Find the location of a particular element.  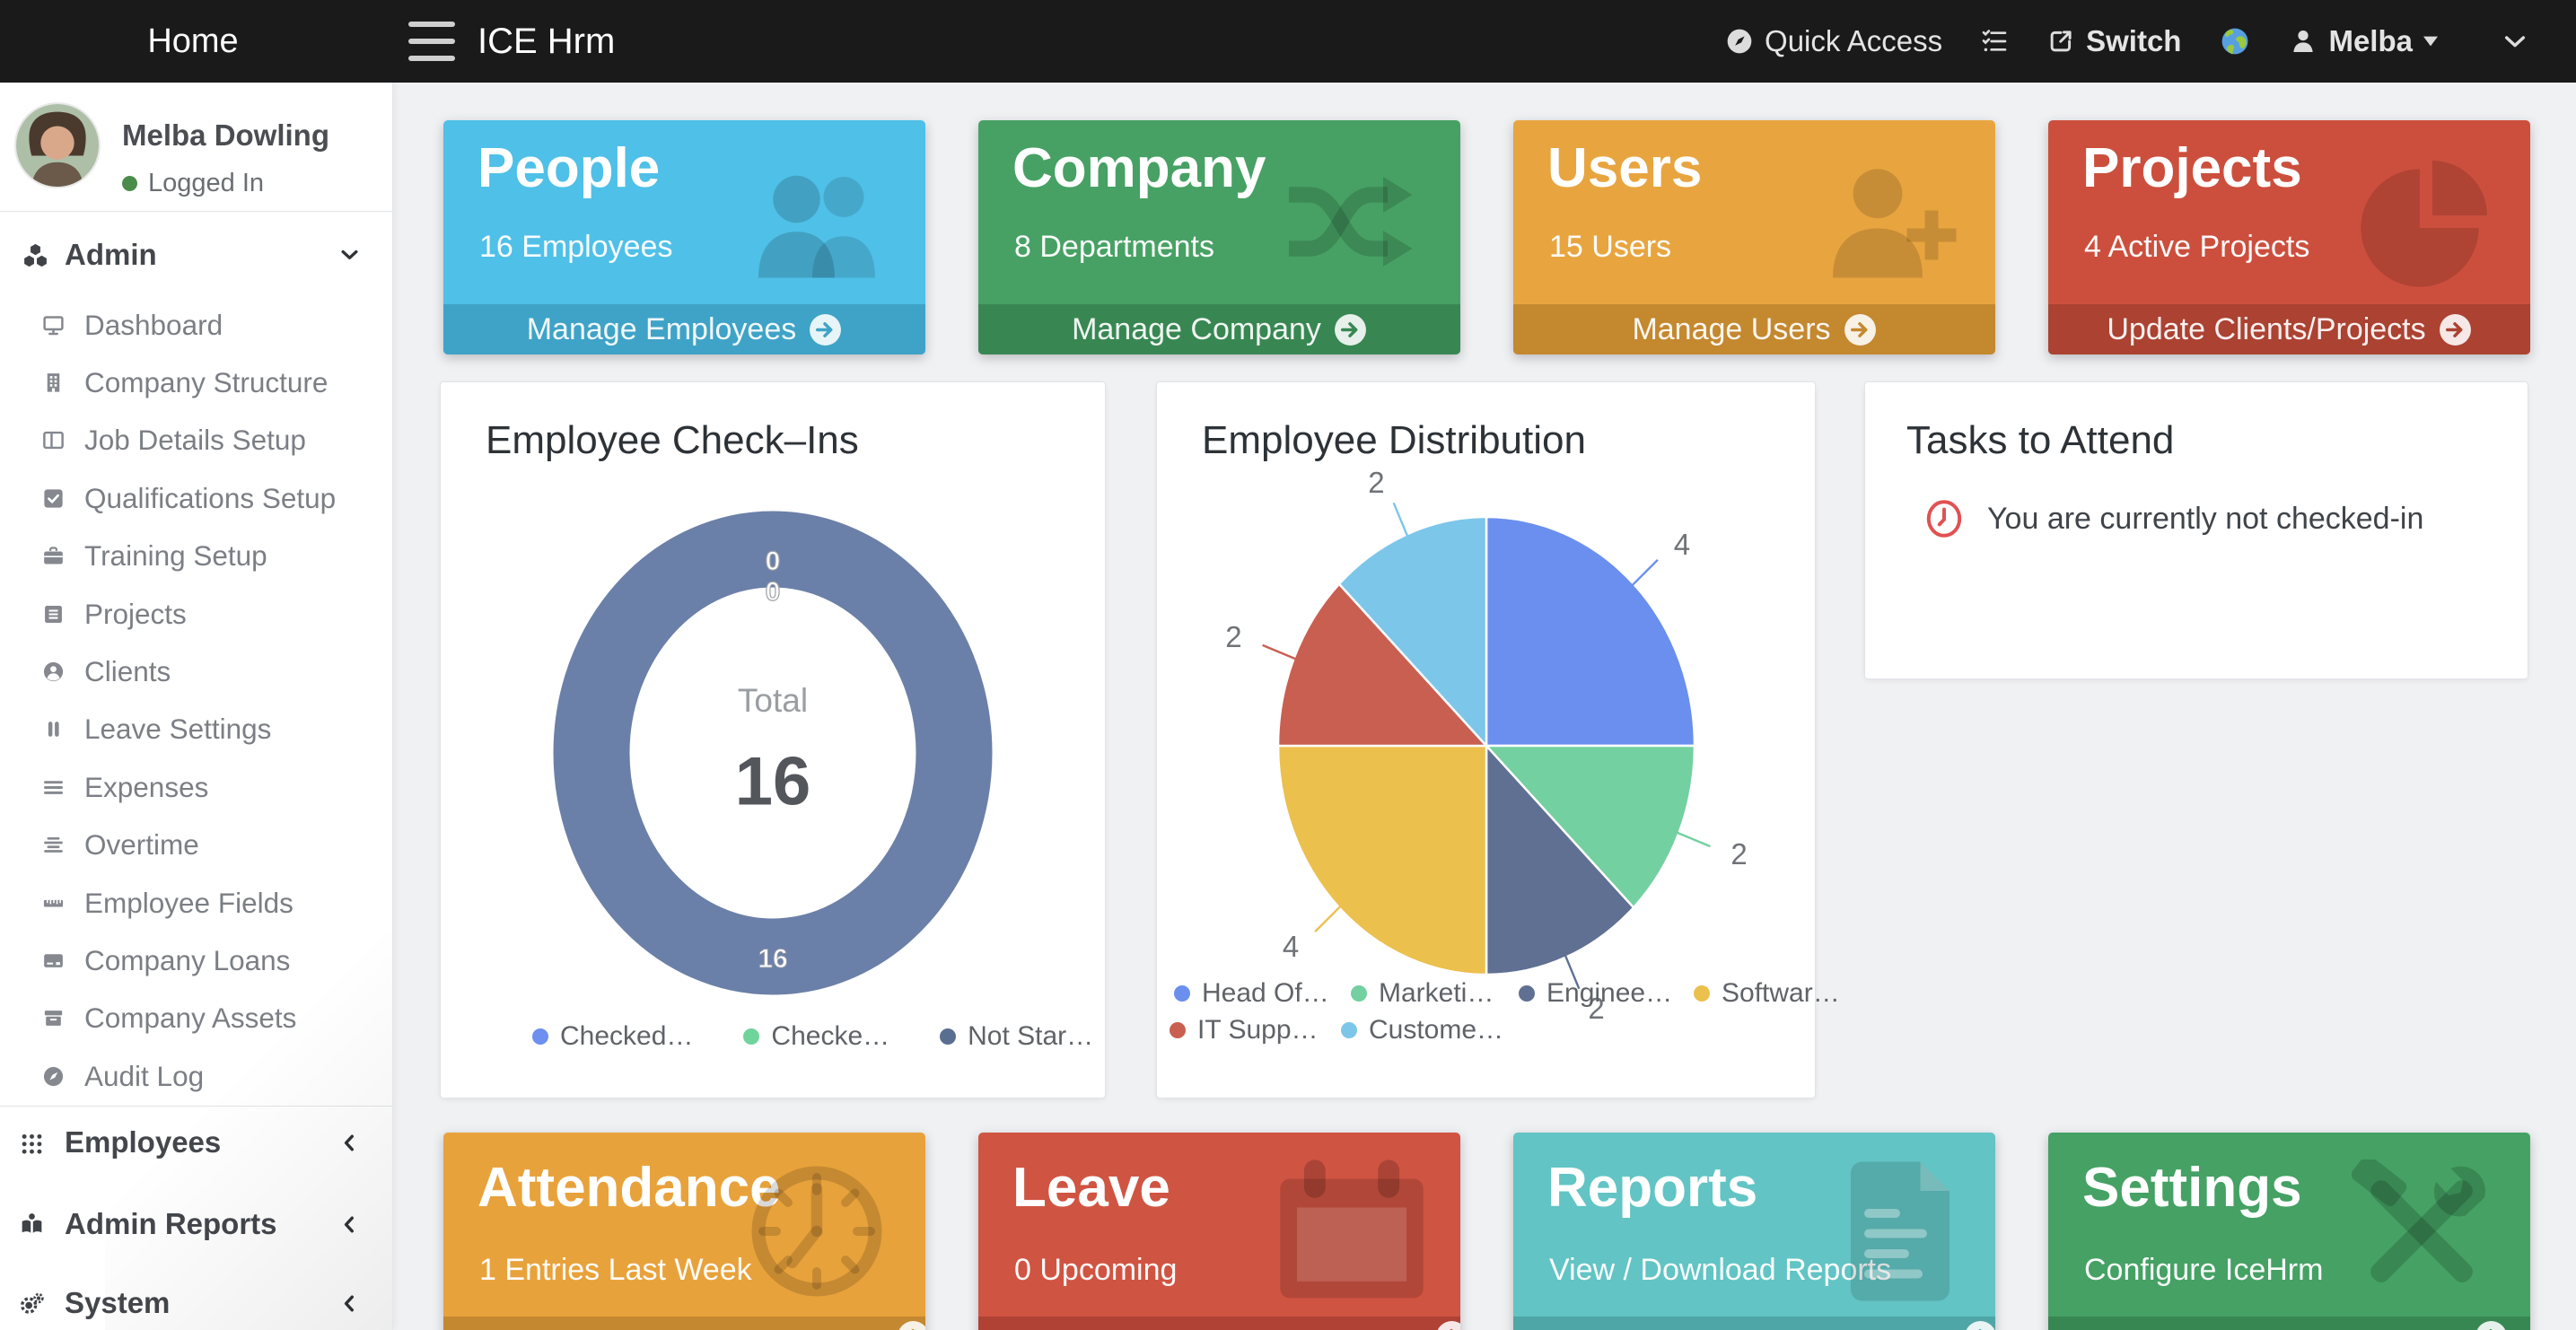

chevron-left-icon is located at coordinates (349, 1143).